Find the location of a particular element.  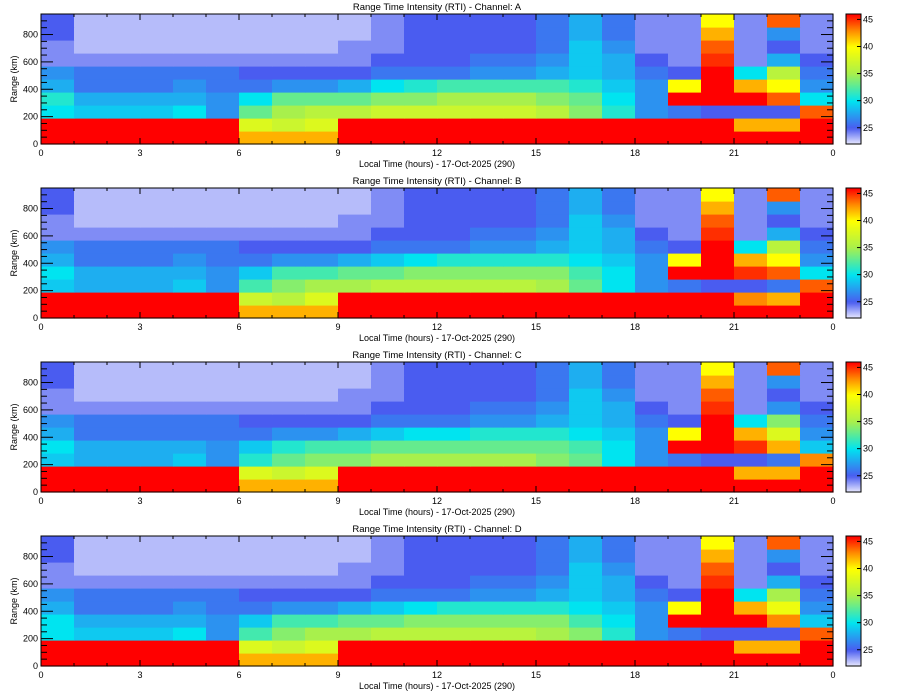

colorbar-tick-label: 45 is located at coordinates (868, 19).